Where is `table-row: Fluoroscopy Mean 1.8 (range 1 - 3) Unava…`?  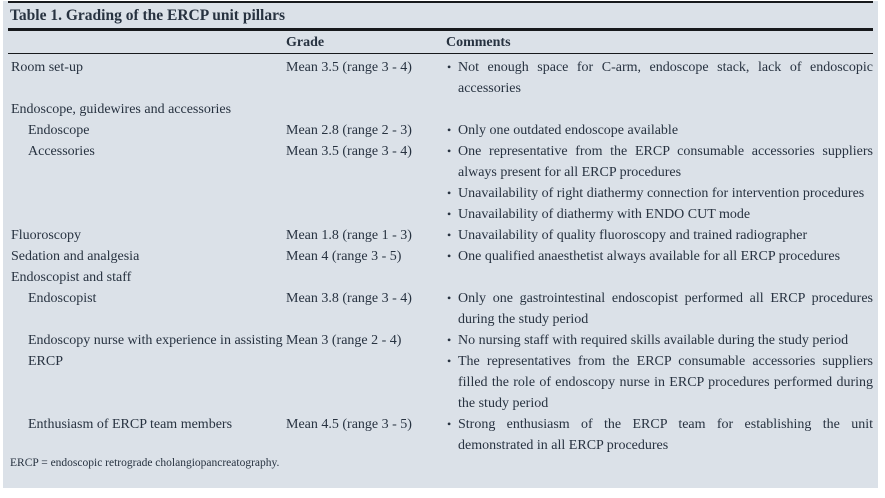
table-row: Fluoroscopy Mean 1.8 (range 1 - 3) Unava… is located at coordinates (440, 235).